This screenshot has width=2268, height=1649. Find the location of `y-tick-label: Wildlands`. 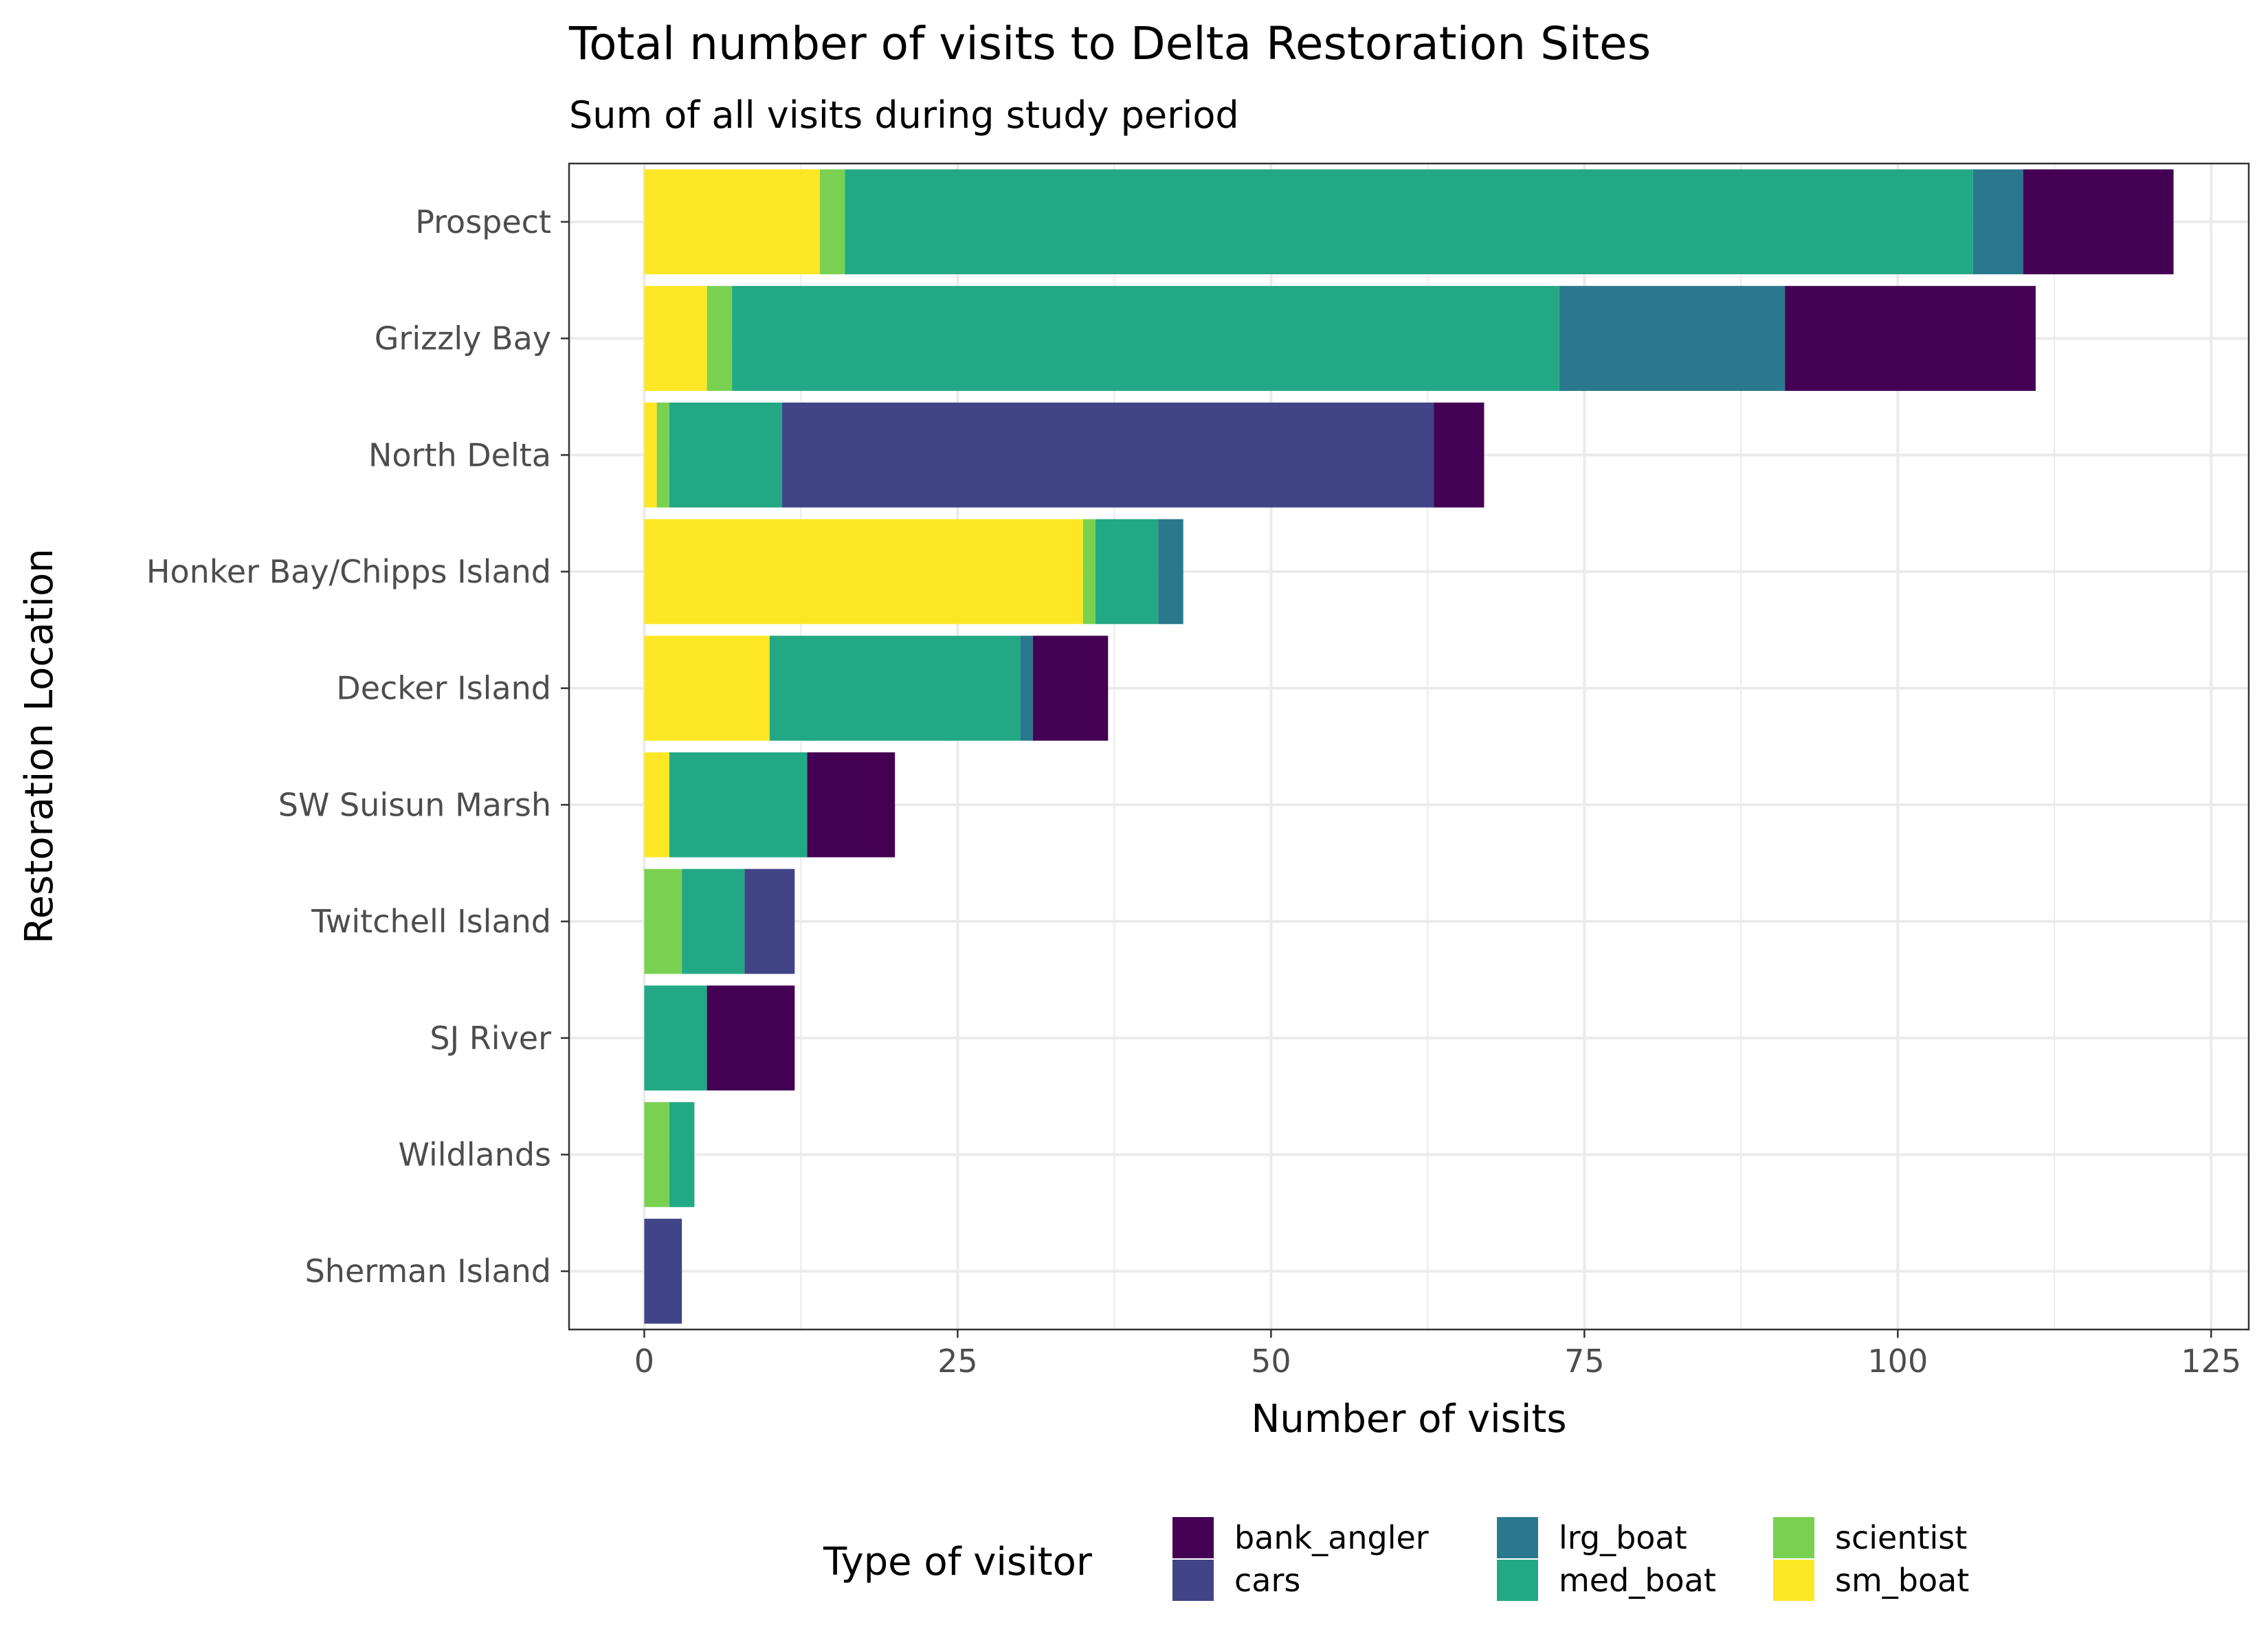

y-tick-label: Wildlands is located at coordinates (475, 1154).